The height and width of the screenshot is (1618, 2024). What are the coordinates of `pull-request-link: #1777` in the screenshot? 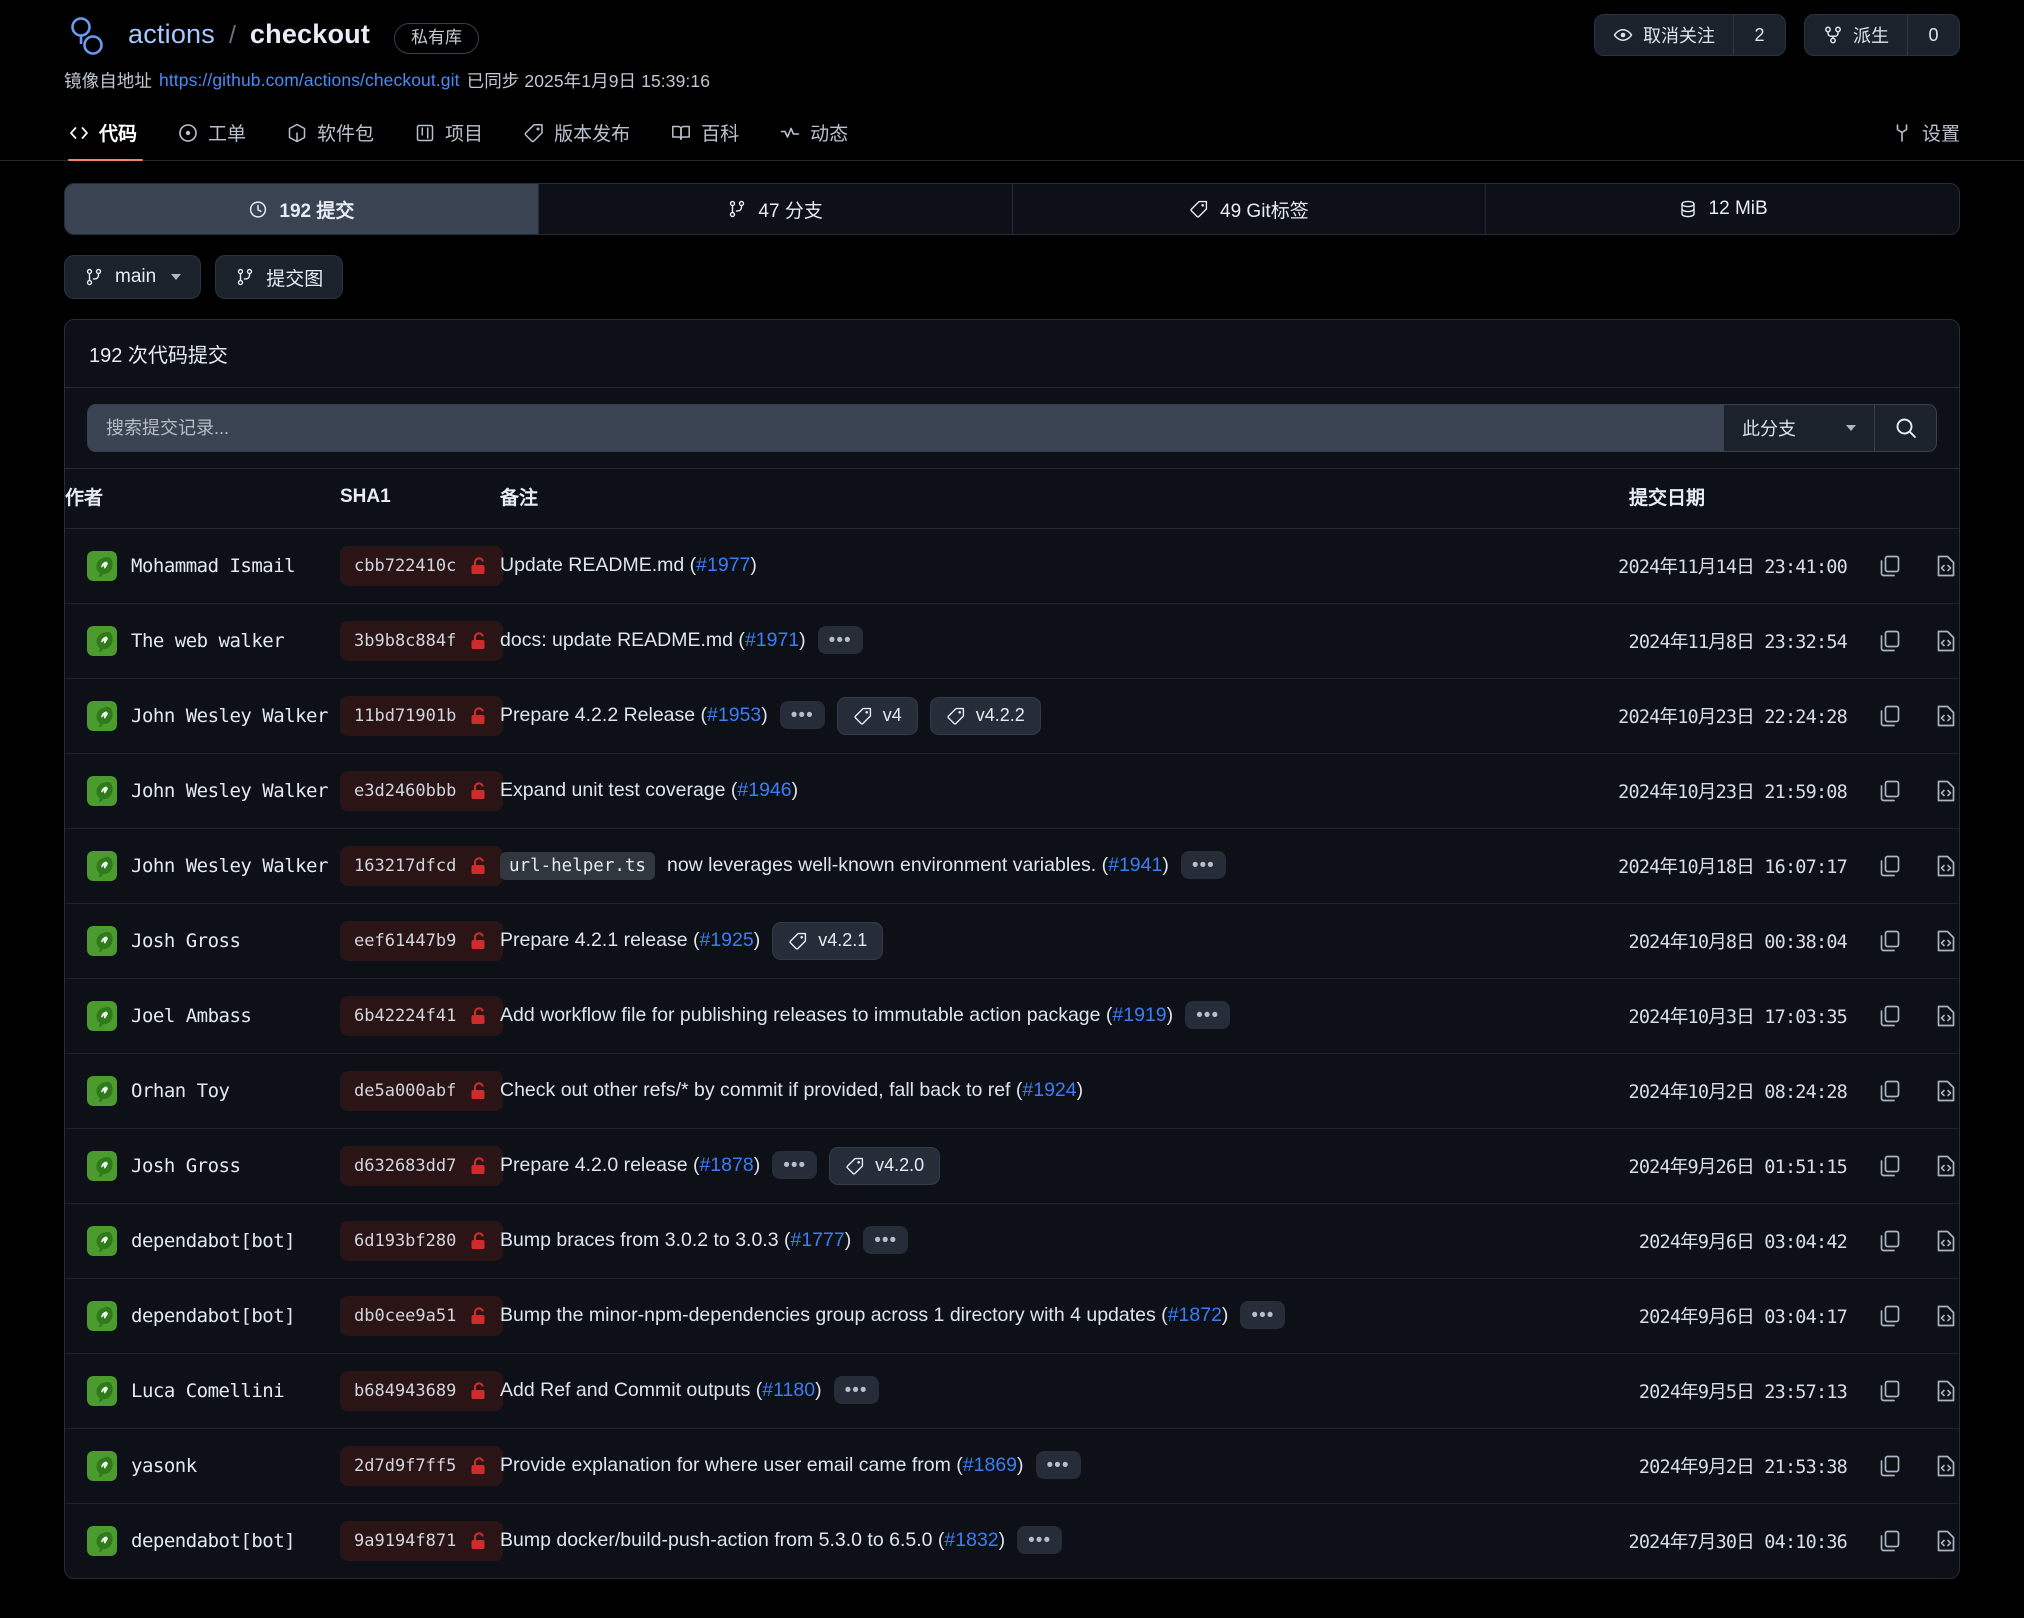 It's located at (817, 1240).